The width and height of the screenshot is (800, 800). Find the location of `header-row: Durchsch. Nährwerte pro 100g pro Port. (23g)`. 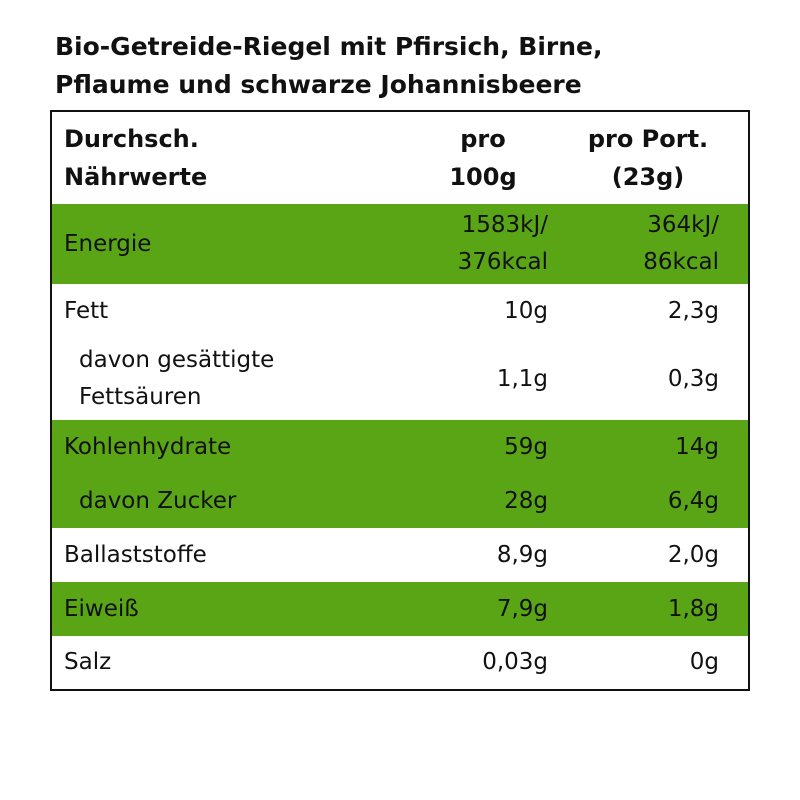

header-row: Durchsch. Nährwerte pro 100g pro Port. (23g) is located at coordinates (400, 158).